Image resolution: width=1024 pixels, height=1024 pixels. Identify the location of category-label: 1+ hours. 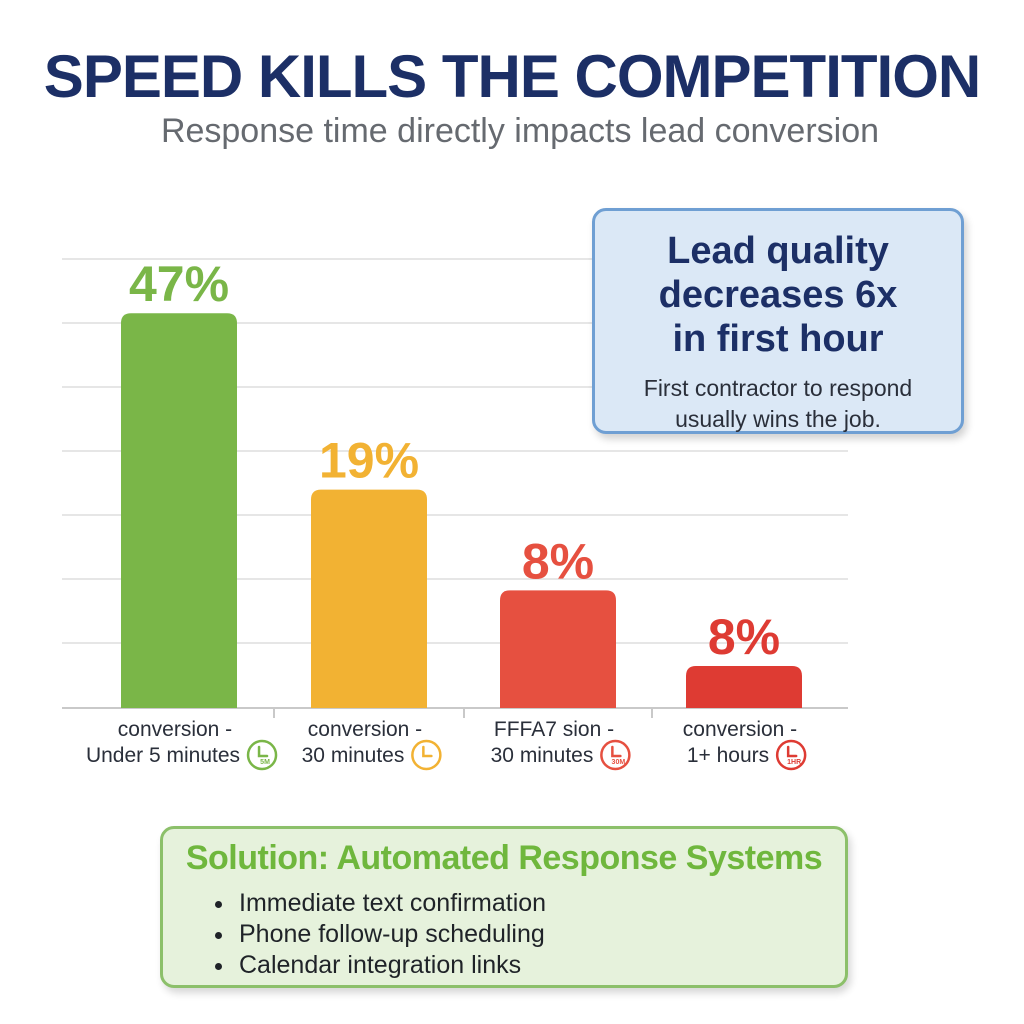
(728, 755).